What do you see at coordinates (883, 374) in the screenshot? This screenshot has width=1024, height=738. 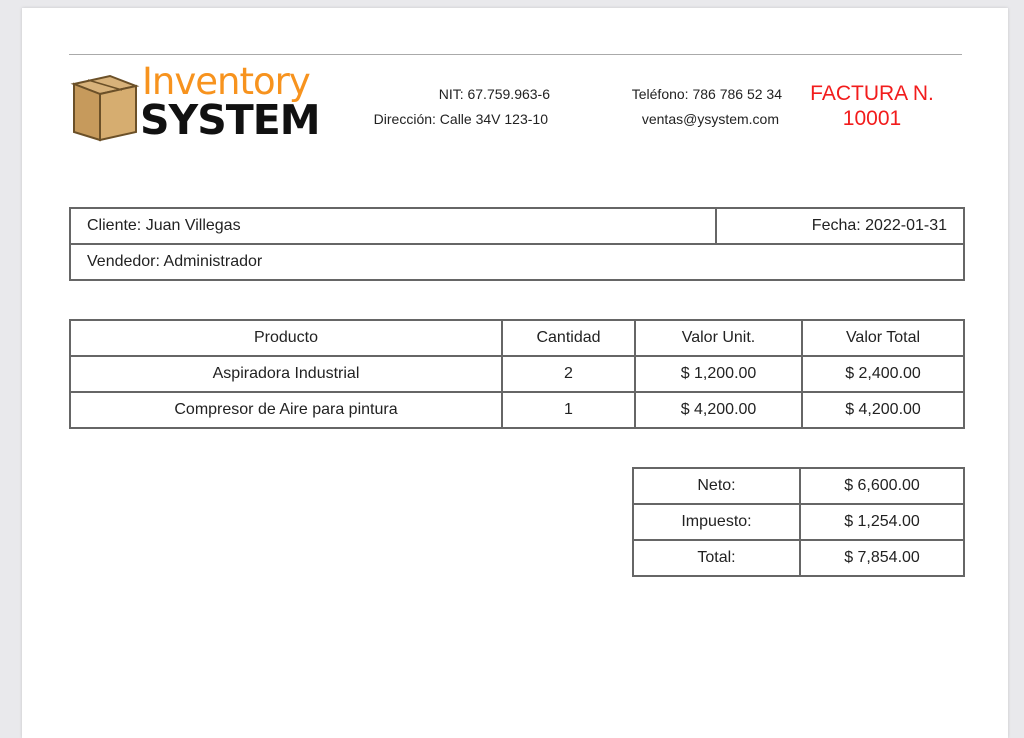 I see `cell: $ 2,400.00` at bounding box center [883, 374].